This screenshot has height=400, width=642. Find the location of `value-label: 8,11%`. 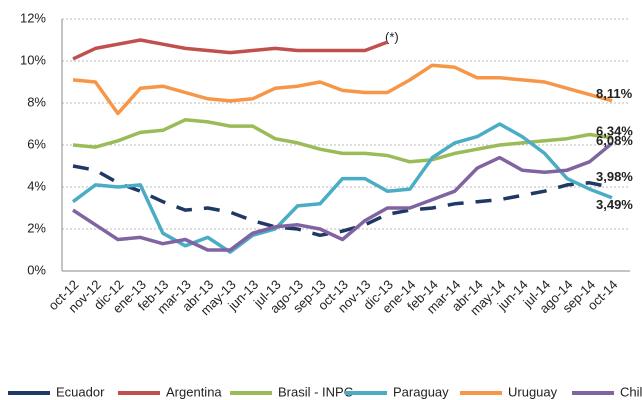

value-label: 8,11% is located at coordinates (614, 93).